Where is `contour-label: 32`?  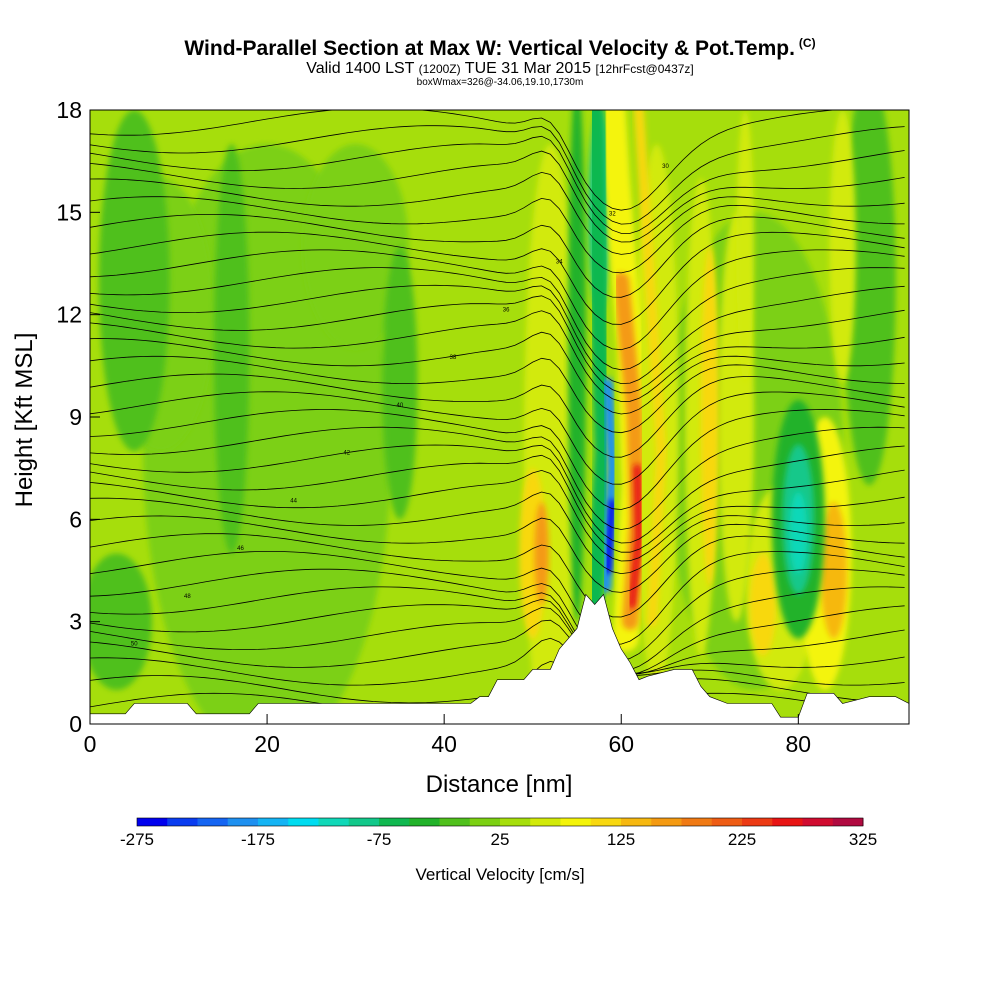
contour-label: 32 is located at coordinates (612, 215).